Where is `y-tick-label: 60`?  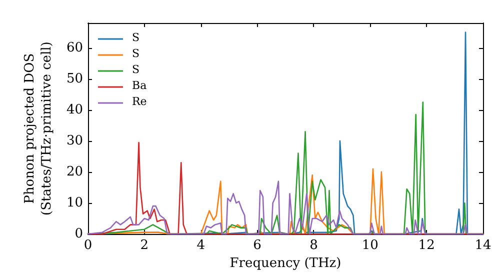 y-tick-label: 60 is located at coordinates (74, 48).